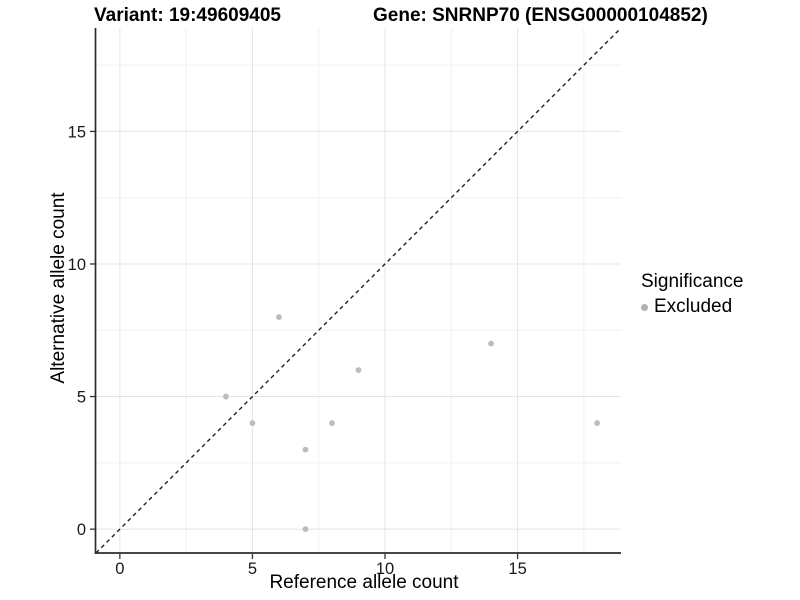 The width and height of the screenshot is (800, 600). What do you see at coordinates (517, 569) in the screenshot?
I see `x-tick-label: 15` at bounding box center [517, 569].